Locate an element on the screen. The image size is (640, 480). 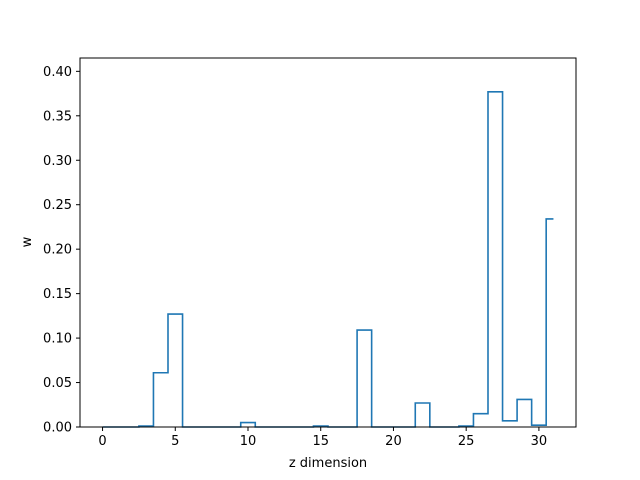
y-tick-label: 0.35 is located at coordinates (57, 116).